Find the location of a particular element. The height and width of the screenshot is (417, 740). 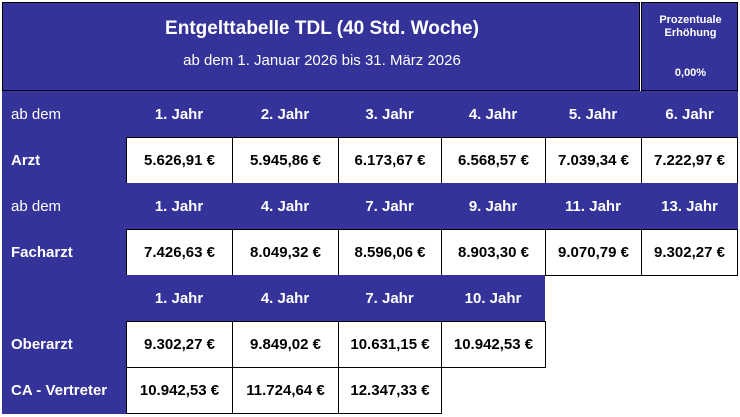

arzt-year-header: 4. Jahr is located at coordinates (493, 114).